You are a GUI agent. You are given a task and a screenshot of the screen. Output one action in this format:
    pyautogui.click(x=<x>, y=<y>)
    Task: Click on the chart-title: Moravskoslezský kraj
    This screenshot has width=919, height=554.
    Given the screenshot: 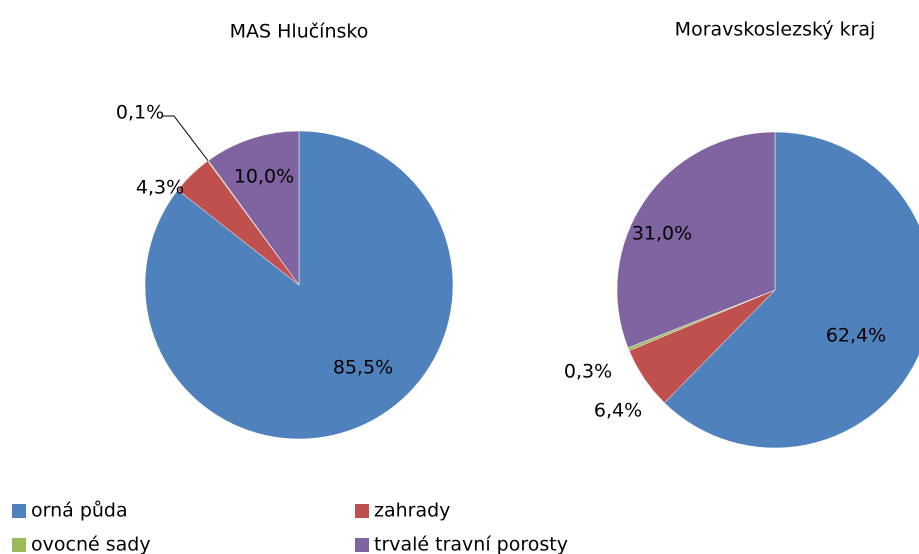 What is the action you would take?
    pyautogui.click(x=775, y=30)
    